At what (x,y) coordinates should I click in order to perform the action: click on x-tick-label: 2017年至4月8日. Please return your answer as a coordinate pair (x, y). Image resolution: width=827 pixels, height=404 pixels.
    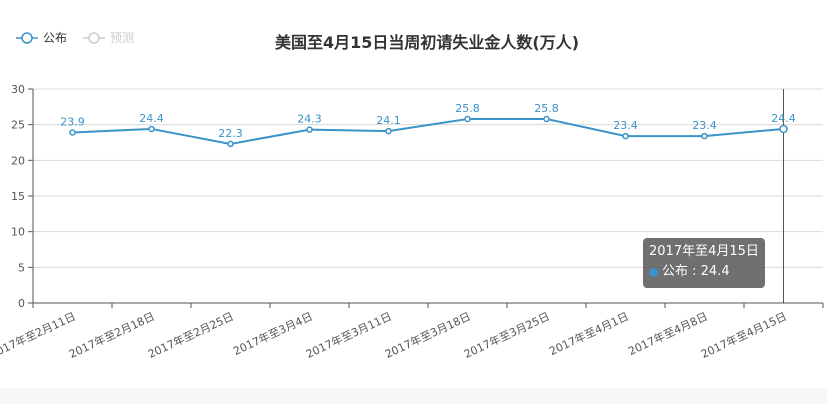
    Looking at the image, I should click on (668, 333).